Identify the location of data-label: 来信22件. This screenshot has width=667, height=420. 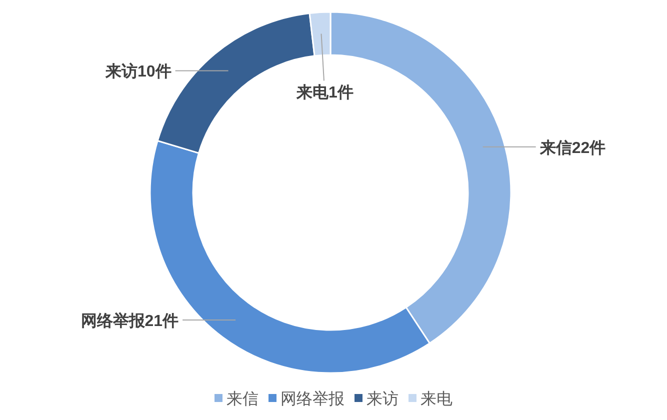
(572, 147).